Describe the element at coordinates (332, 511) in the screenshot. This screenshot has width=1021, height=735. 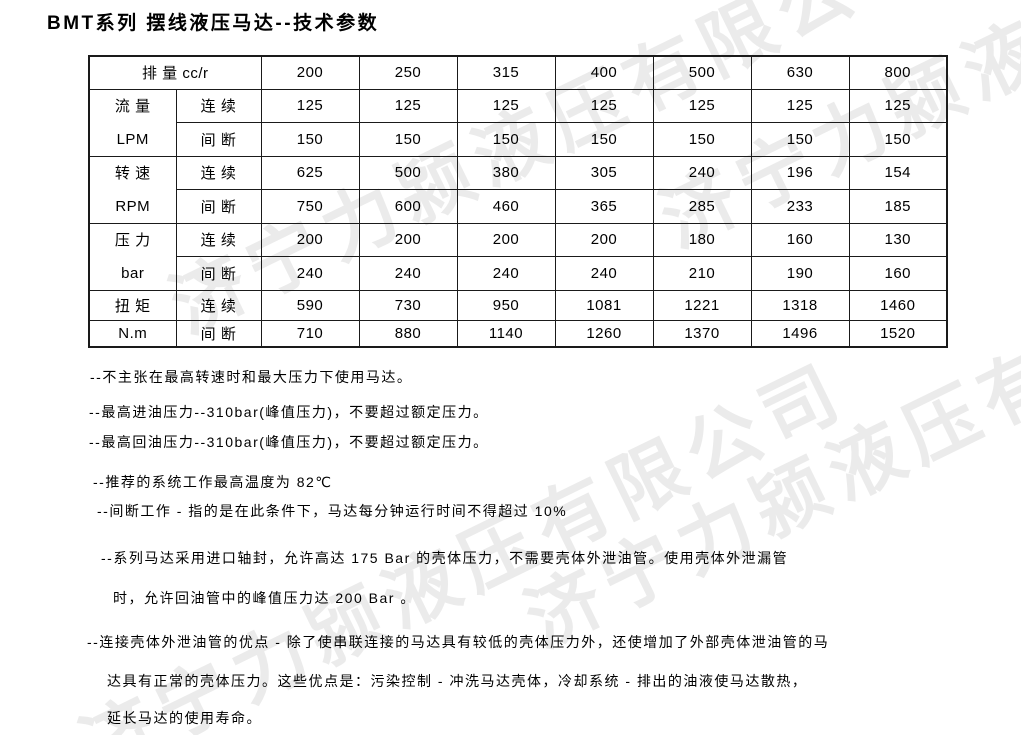
I see `note-line: --间断工作 - 指的是在此条件下，马达每分钟运行时间不得超过 10%` at that location.